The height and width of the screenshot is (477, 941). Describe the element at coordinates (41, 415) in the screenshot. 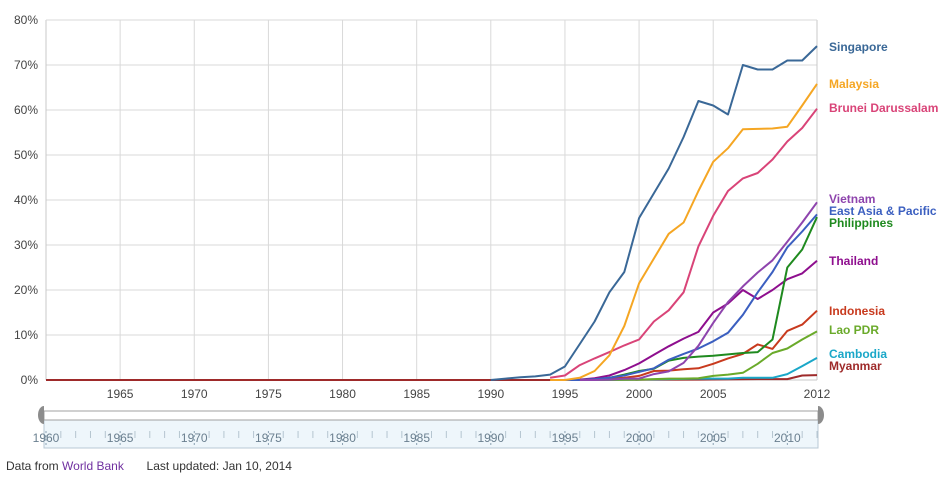

I see `timeline-left-handle` at that location.